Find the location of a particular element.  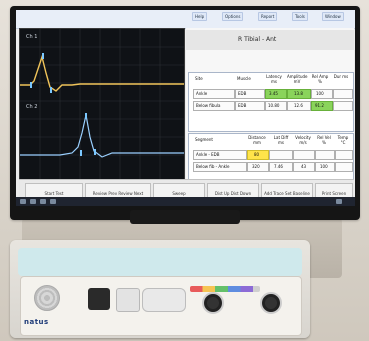

menu-options: Options is located at coordinates (233, 16).